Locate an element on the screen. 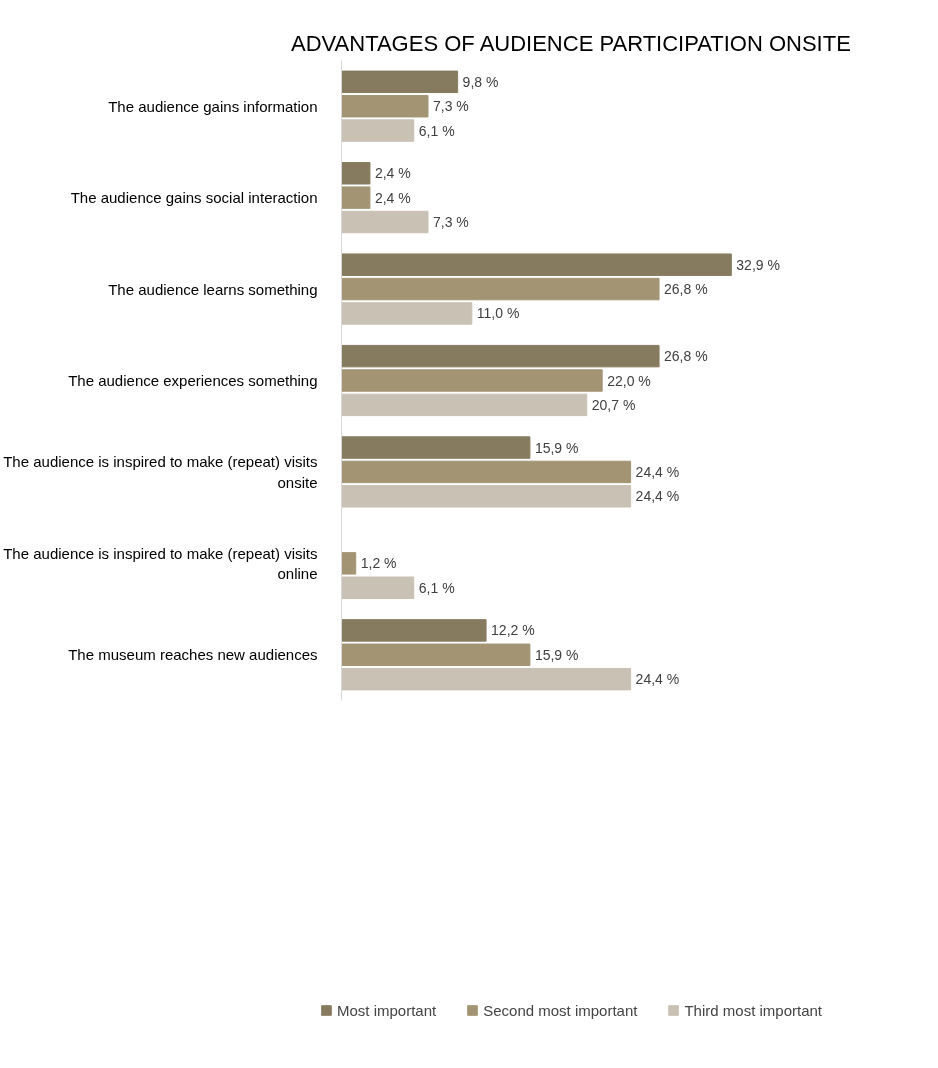 This screenshot has width=938, height=1068. data-label: 11,0 % is located at coordinates (498, 313).